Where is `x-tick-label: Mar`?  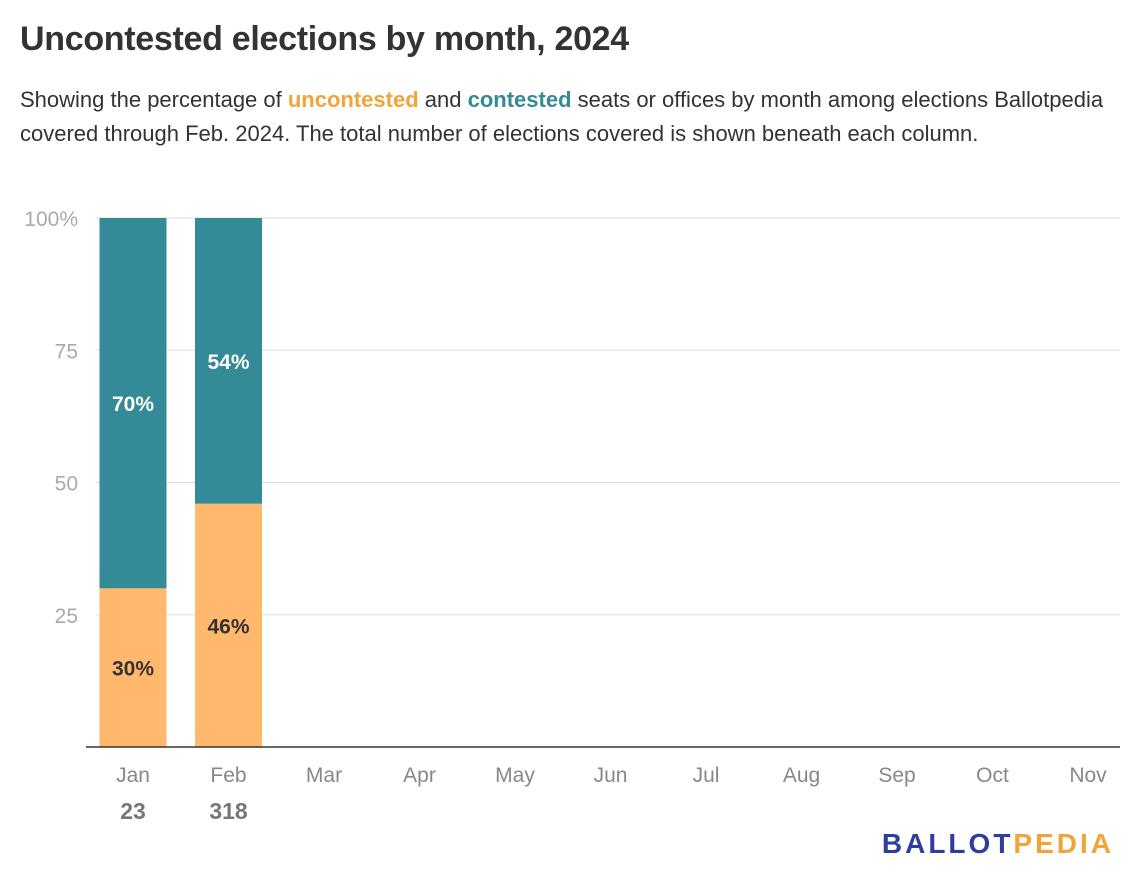
x-tick-label: Mar is located at coordinates (324, 775).